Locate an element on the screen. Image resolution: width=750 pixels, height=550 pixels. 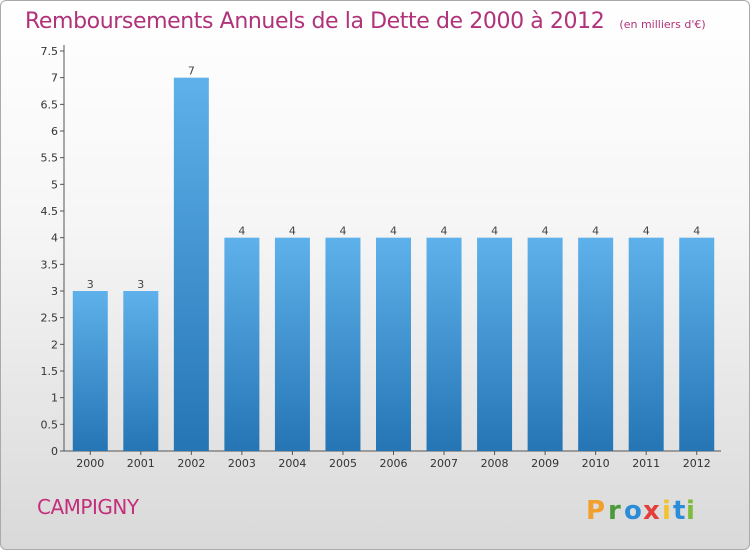
x-tick-label: 2004 is located at coordinates (292, 463).